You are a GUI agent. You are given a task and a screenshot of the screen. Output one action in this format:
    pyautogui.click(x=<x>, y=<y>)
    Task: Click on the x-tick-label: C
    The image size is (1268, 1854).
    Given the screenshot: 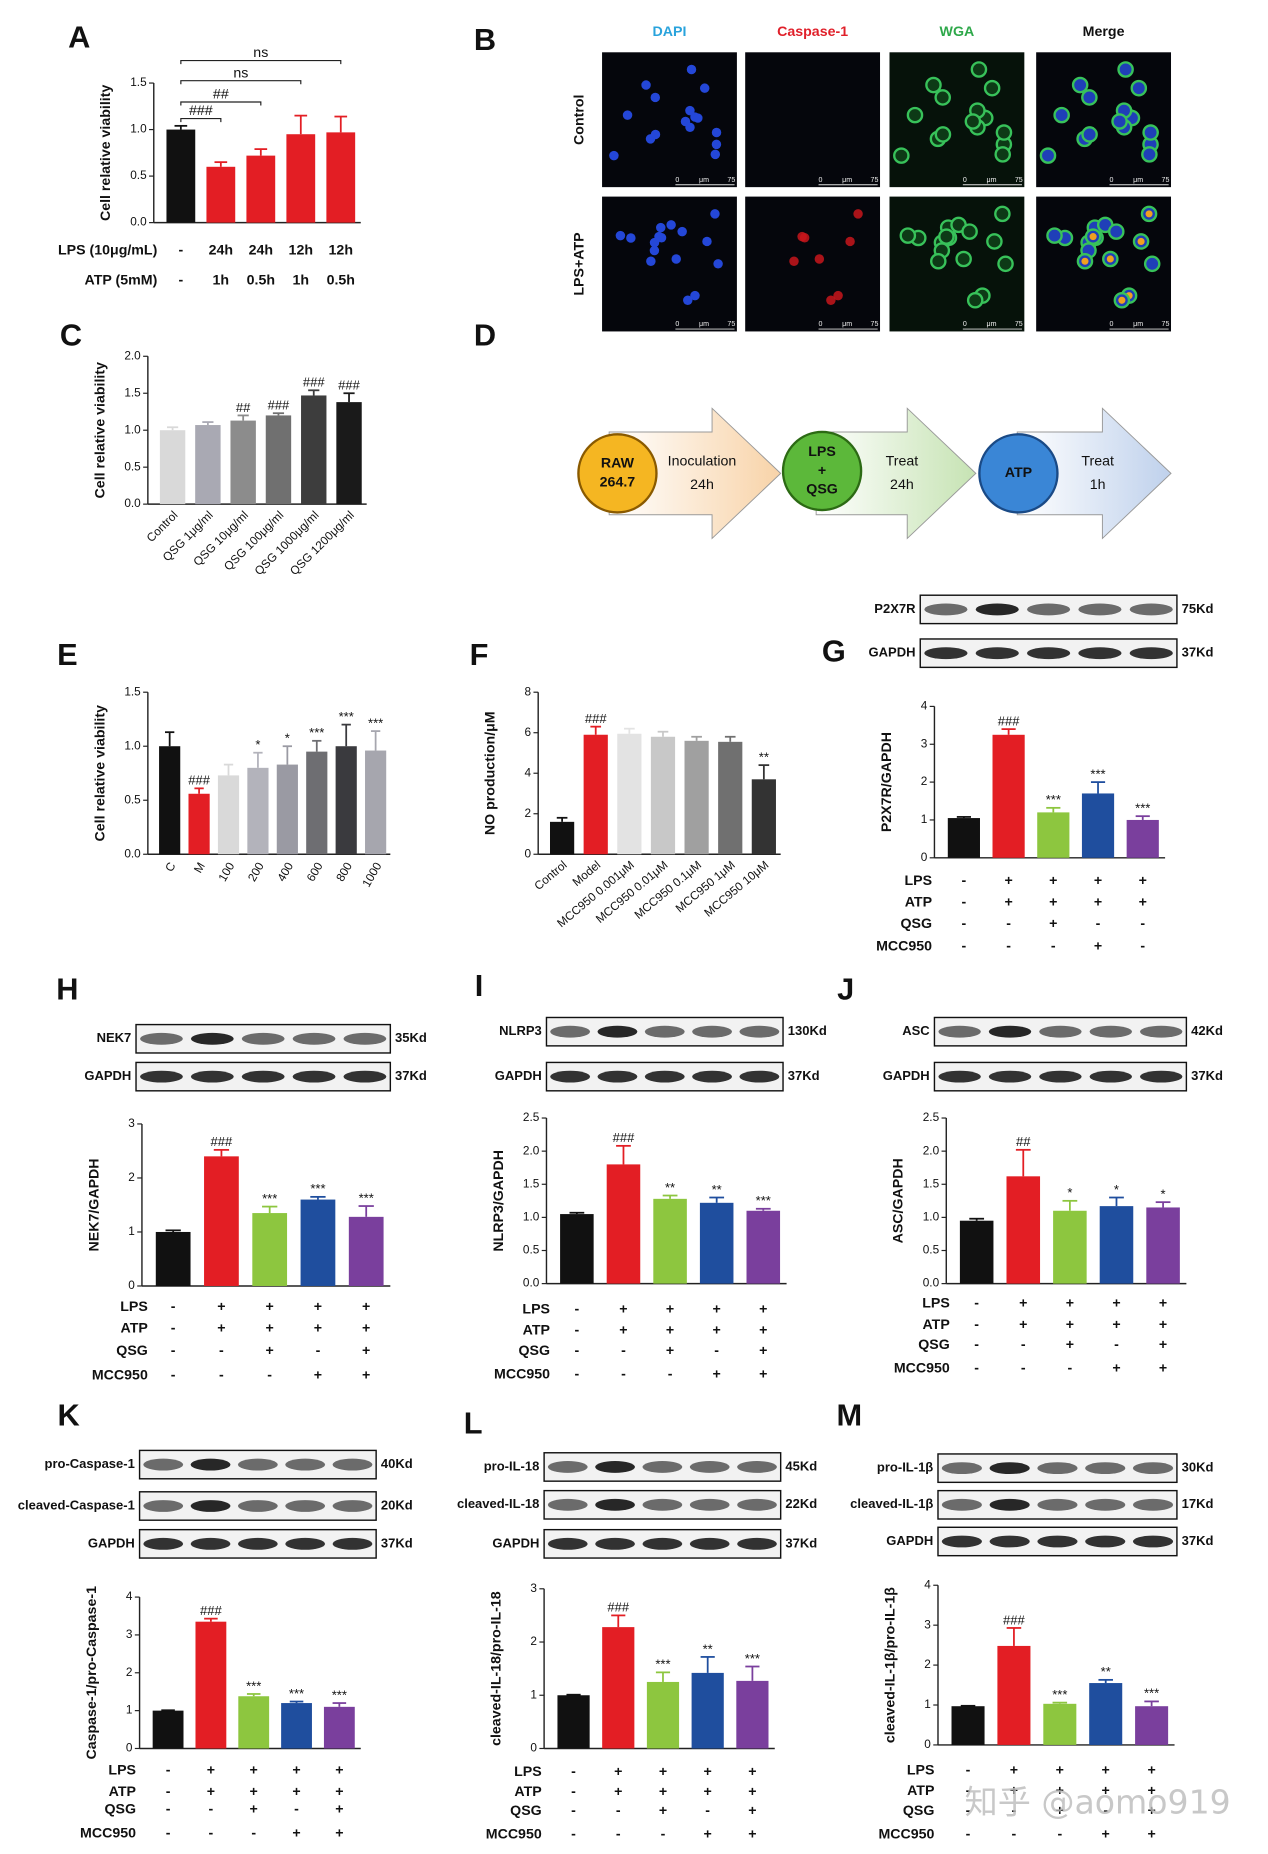 What is the action you would take?
    pyautogui.click(x=170, y=866)
    